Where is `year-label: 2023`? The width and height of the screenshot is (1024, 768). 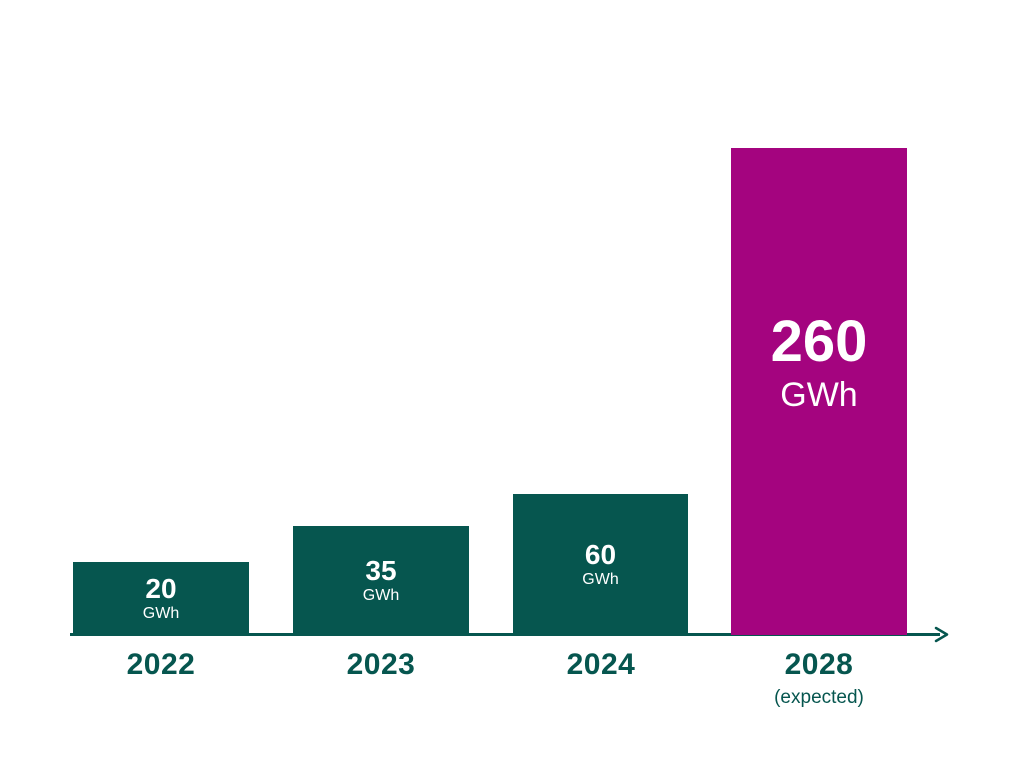
year-label: 2023 is located at coordinates (381, 664).